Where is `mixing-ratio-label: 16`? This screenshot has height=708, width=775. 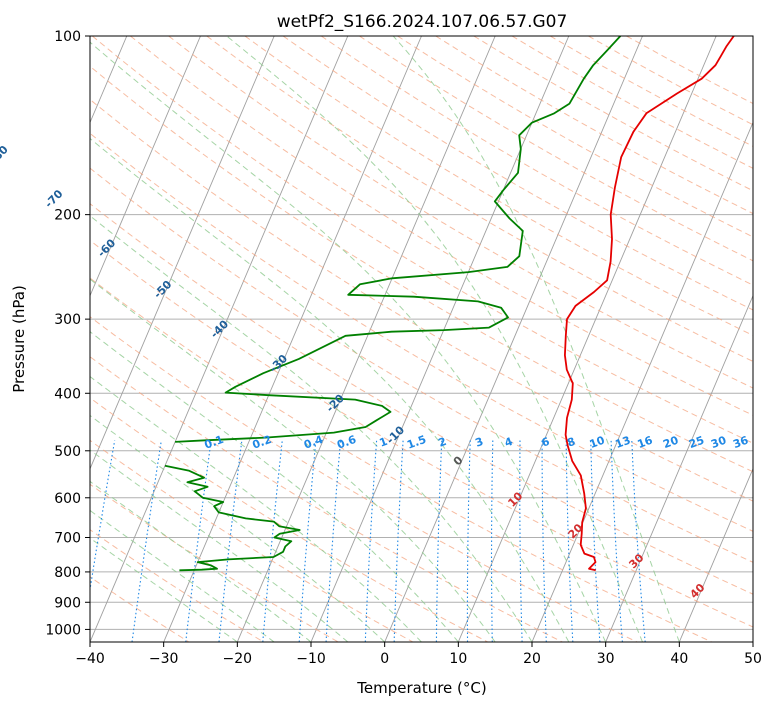 mixing-ratio-label: 16 is located at coordinates (645, 442).